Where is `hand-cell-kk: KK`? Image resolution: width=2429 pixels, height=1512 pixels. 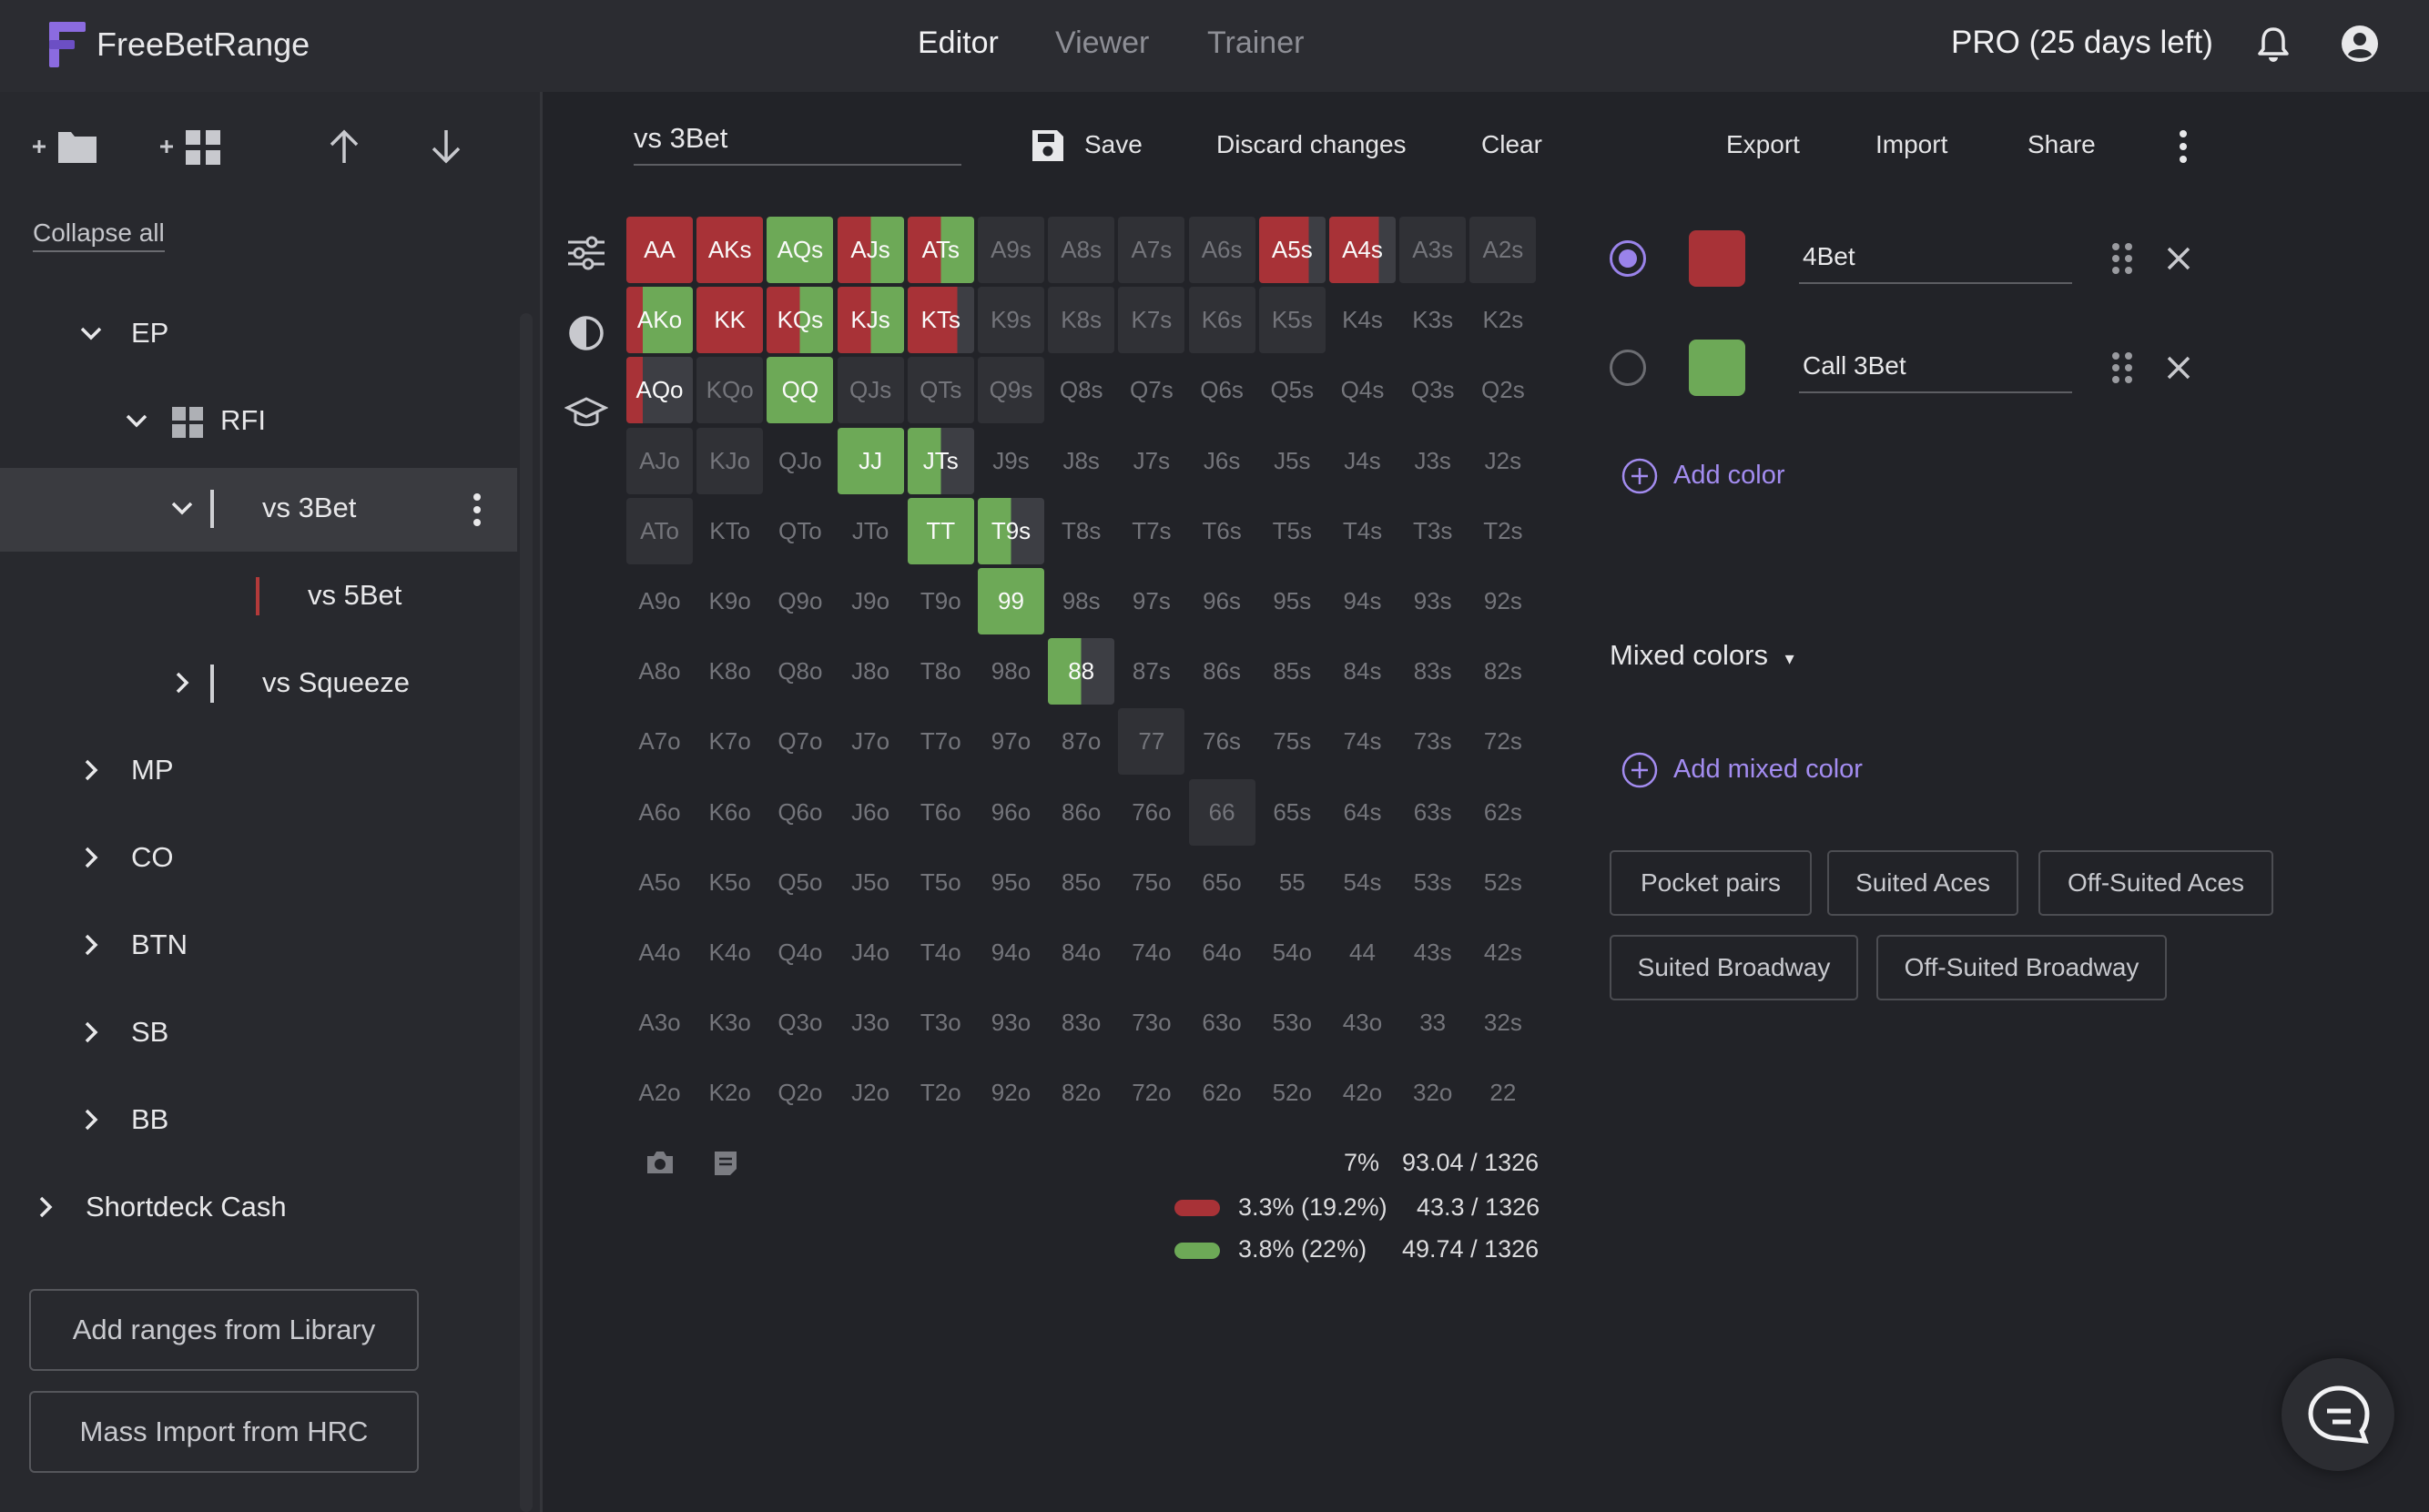 hand-cell-kk: KK is located at coordinates (730, 320).